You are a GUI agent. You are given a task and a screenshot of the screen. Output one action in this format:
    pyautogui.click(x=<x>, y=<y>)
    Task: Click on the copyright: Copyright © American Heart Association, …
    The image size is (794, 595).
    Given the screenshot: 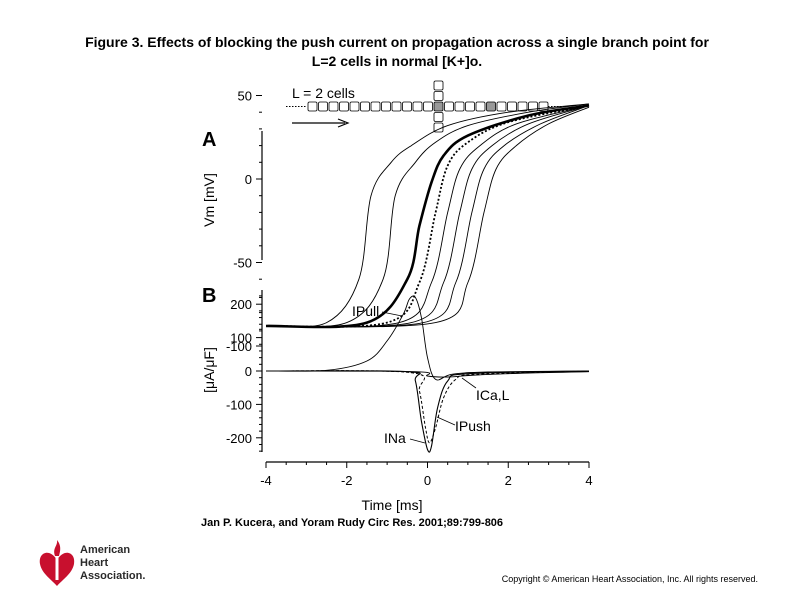 What is the action you would take?
    pyautogui.click(x=629, y=579)
    